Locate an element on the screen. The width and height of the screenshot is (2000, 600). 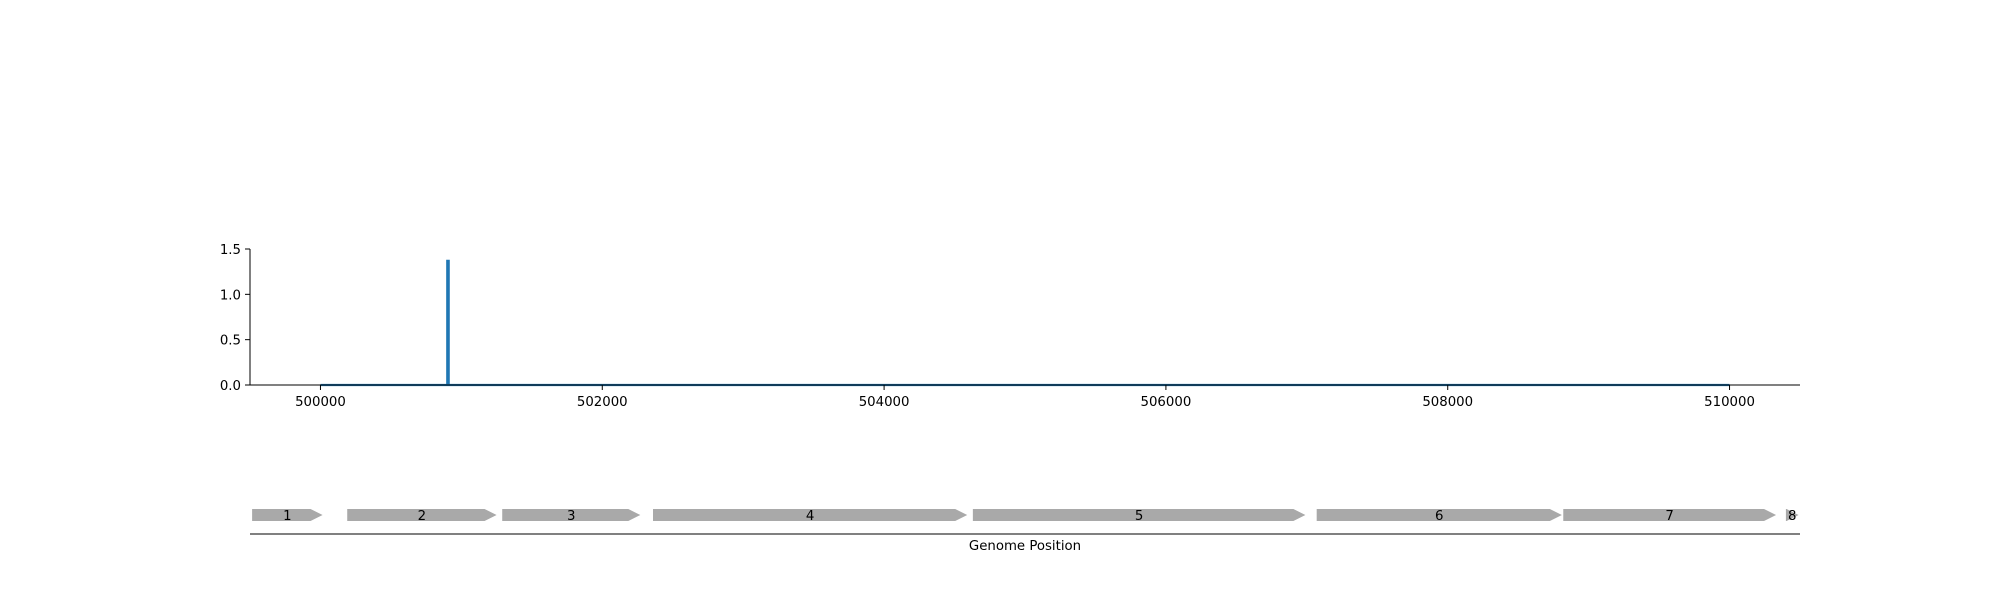
x-tick-label: 508000 is located at coordinates (1447, 402).